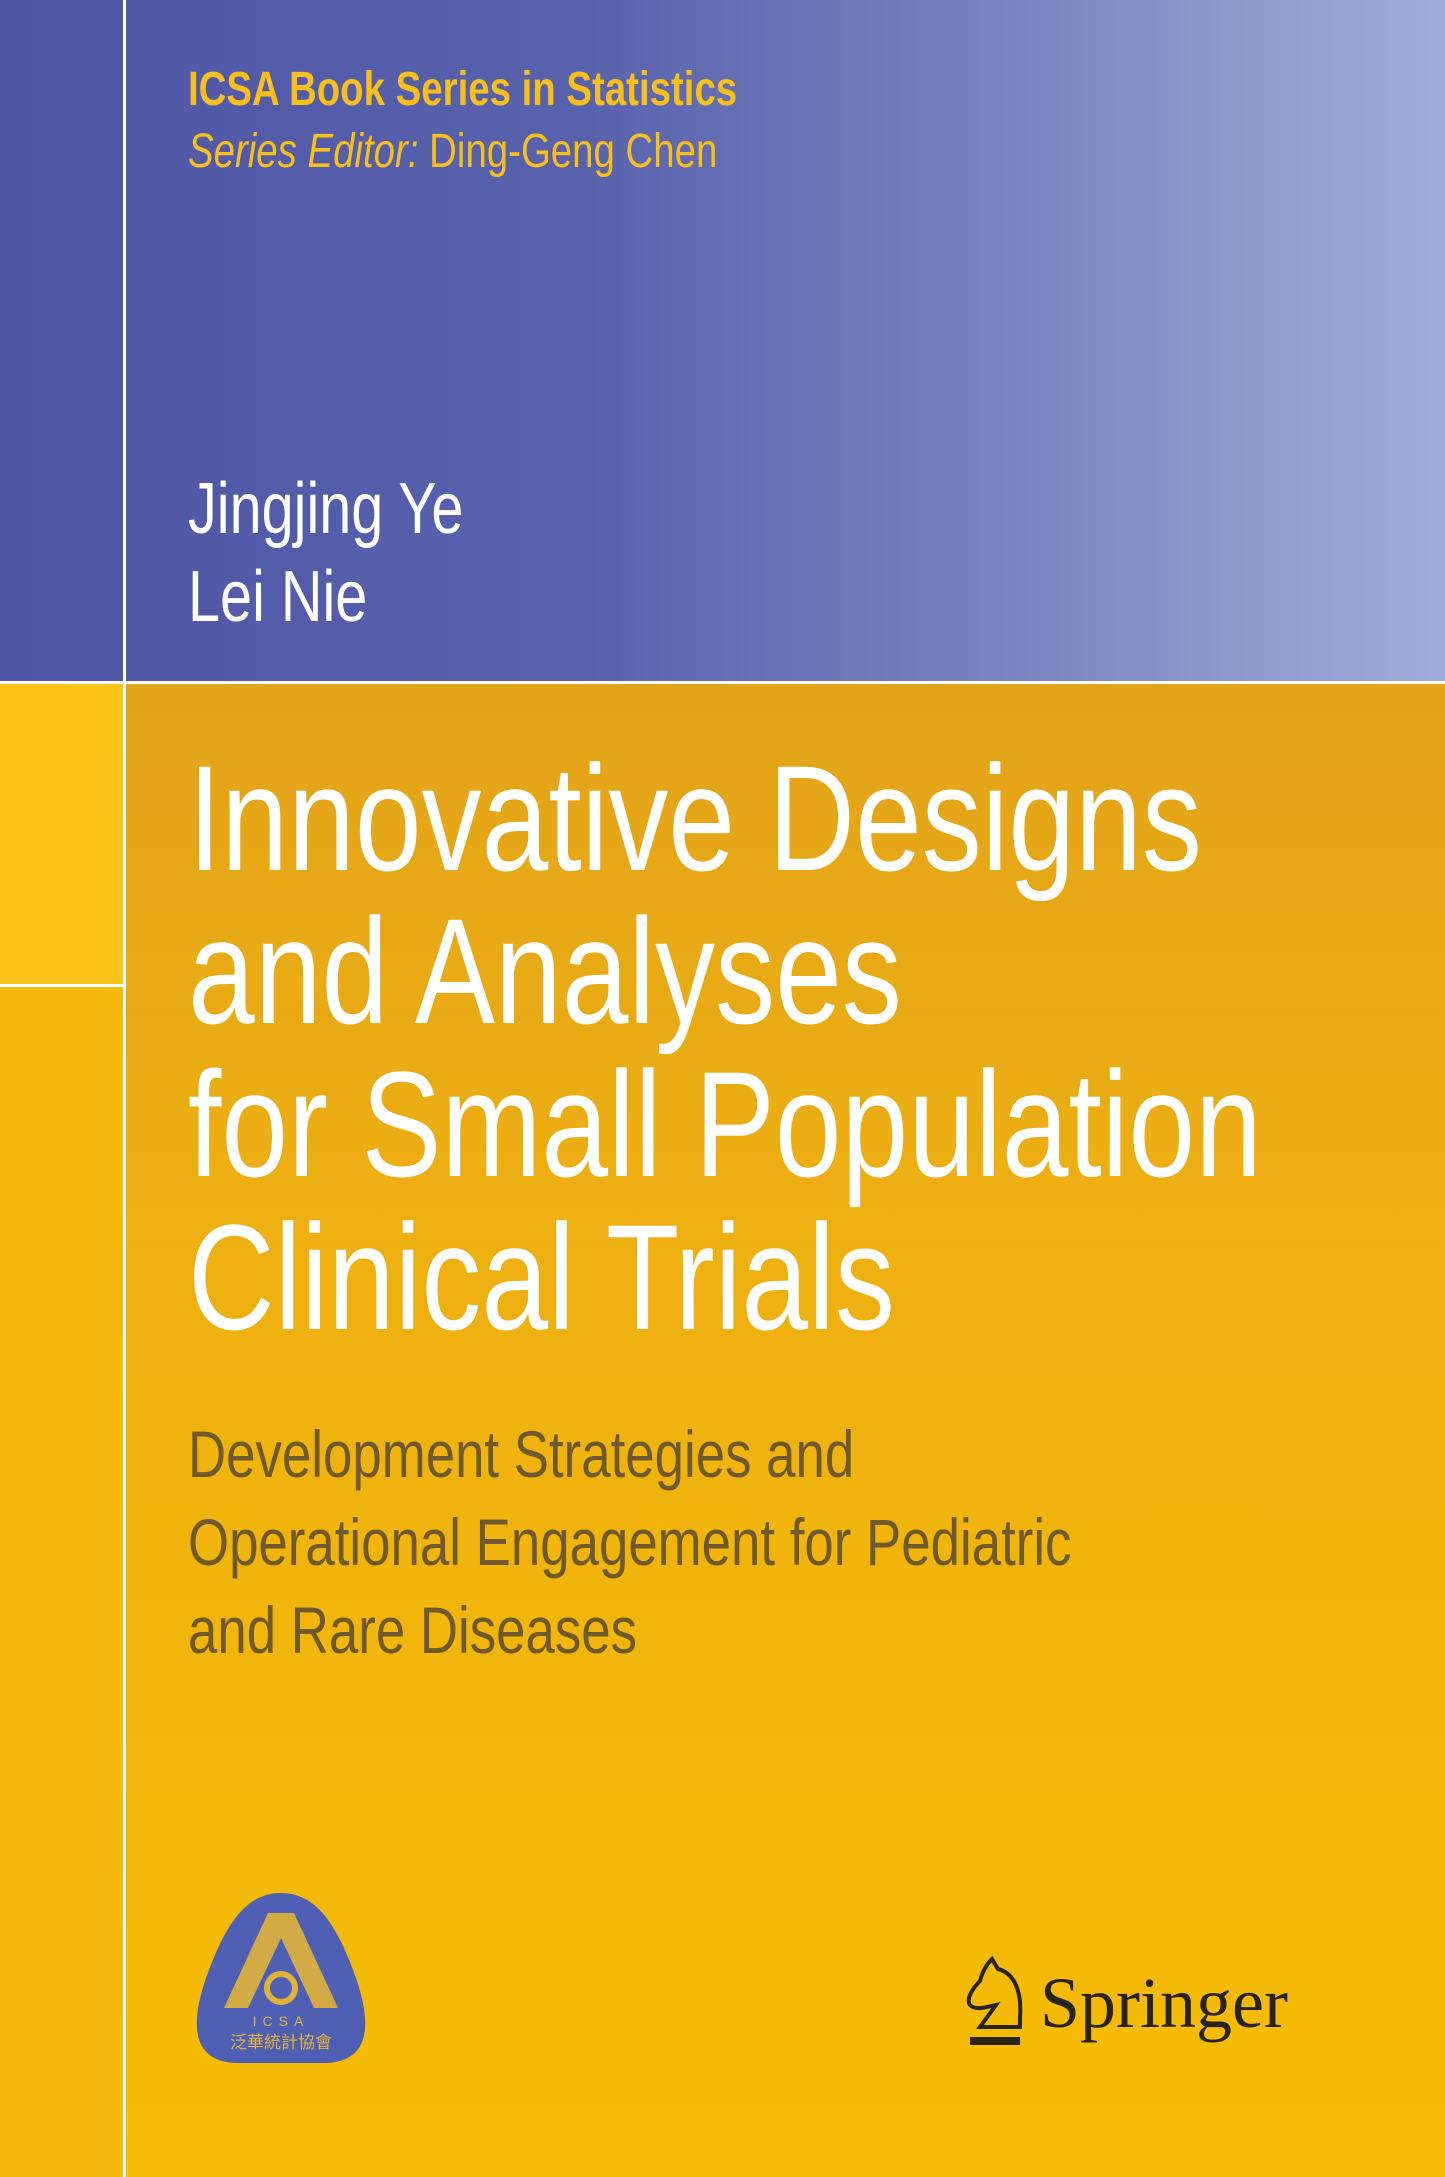 The image size is (1445, 2177). Describe the element at coordinates (541, 1277) in the screenshot. I see `title-line: Clinical Trials` at that location.